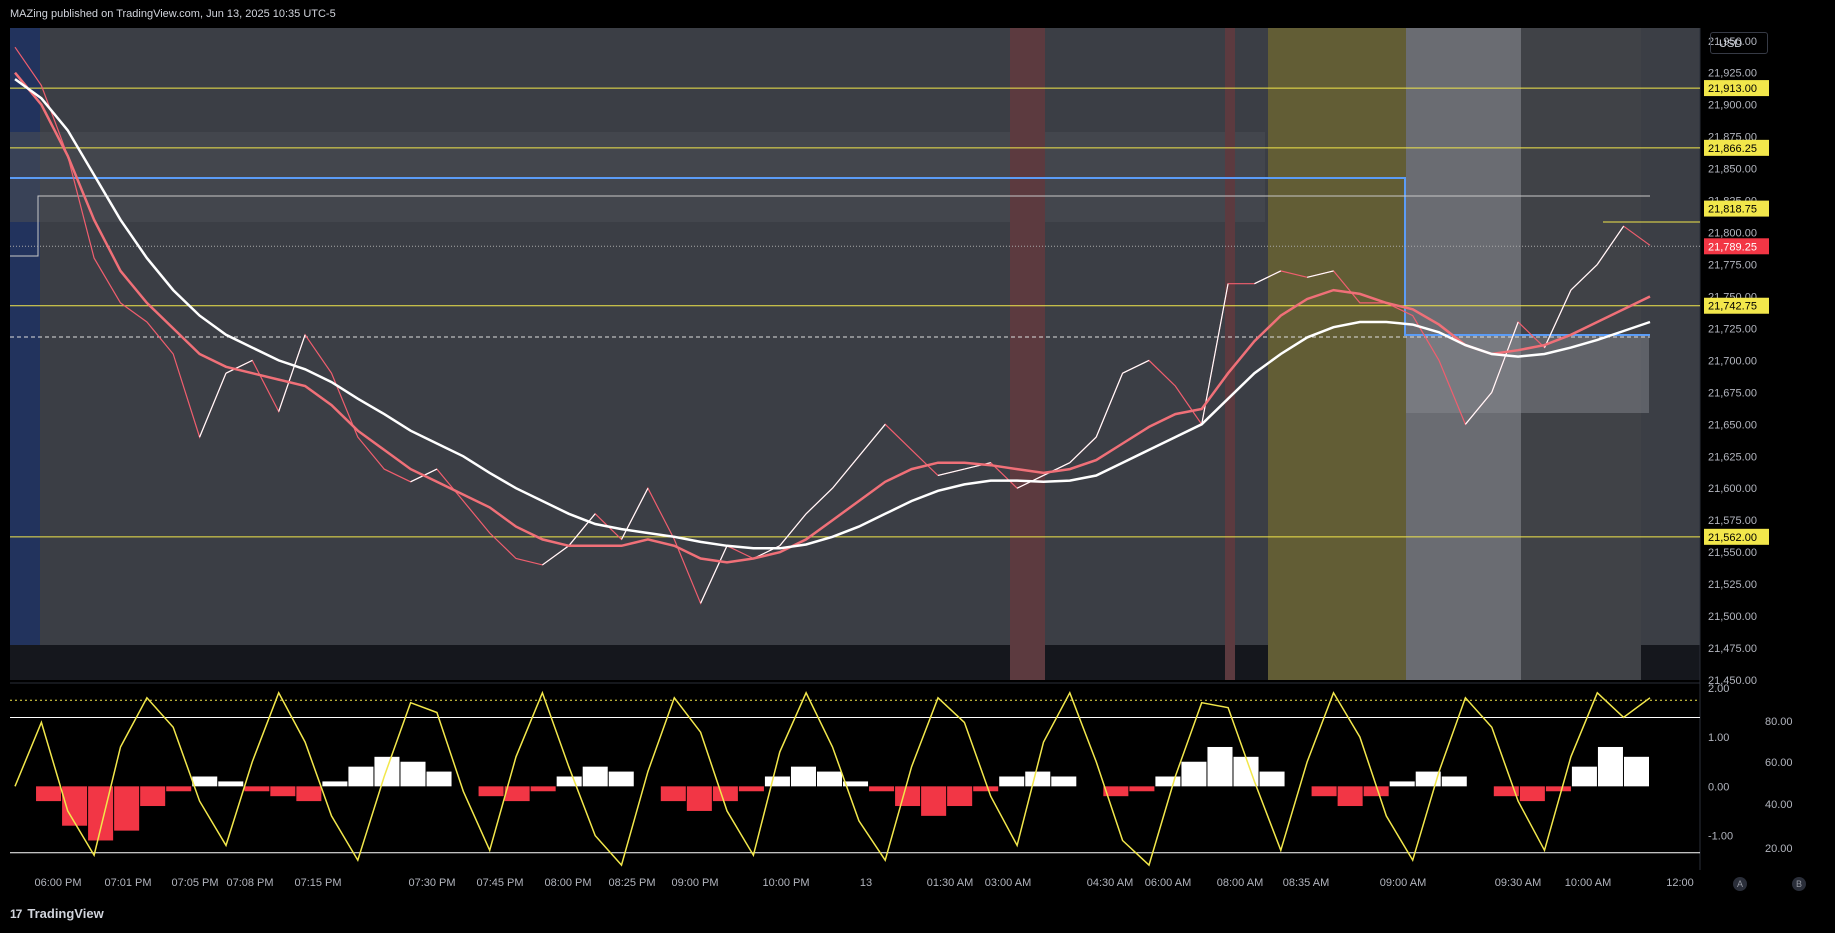 This screenshot has height=933, width=1835. I want to click on price-axis-tick: 21,725.00, so click(1732, 329).